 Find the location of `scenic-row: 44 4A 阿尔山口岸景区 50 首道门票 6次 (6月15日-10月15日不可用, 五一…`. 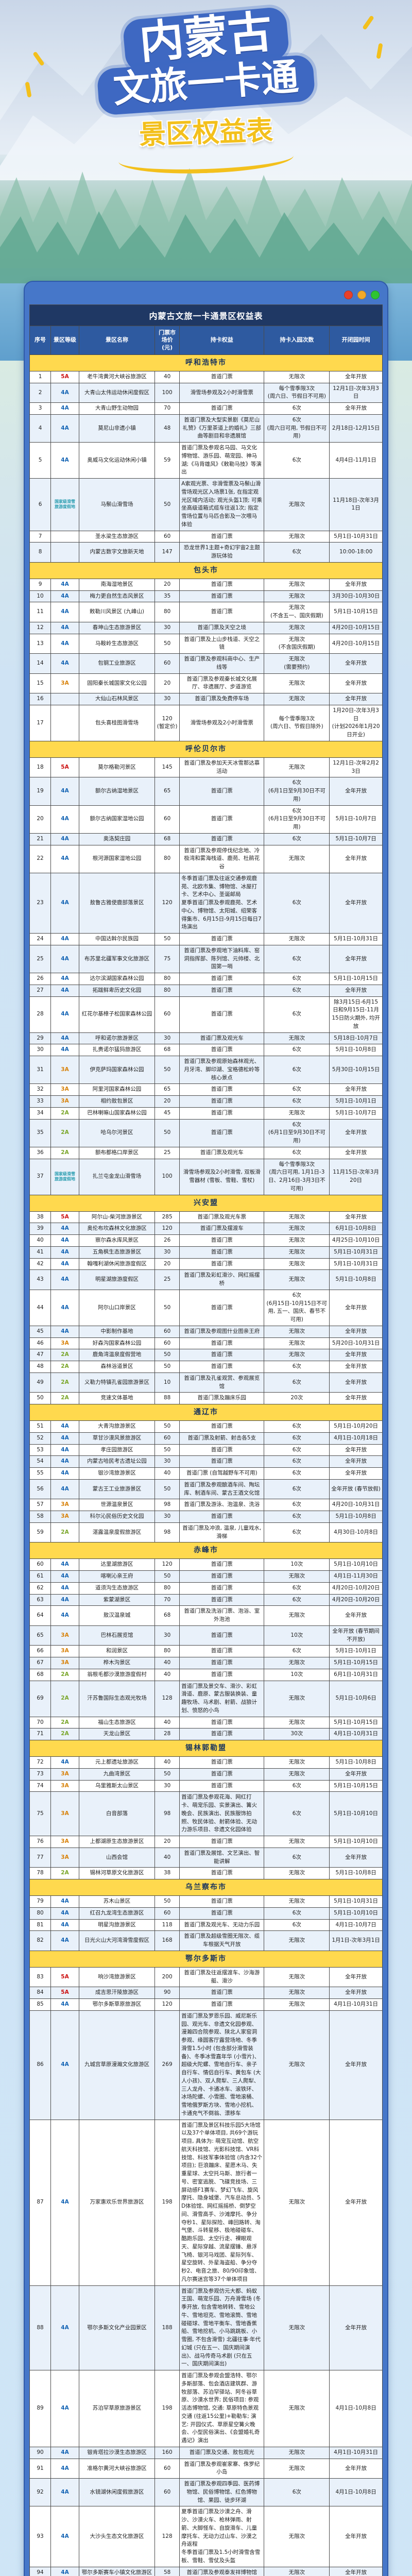

scenic-row: 44 4A 阿尔山口岸景区 50 首道门票 6次 (6月15日-10月15日不可用, 五一… is located at coordinates (206, 1307).